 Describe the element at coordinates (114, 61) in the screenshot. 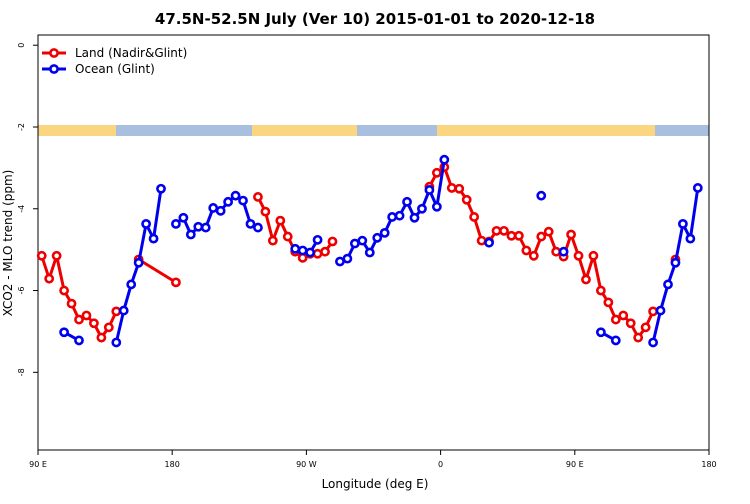

I see `legend: Land (Nadir&Glint) Ocean (Glint)` at that location.